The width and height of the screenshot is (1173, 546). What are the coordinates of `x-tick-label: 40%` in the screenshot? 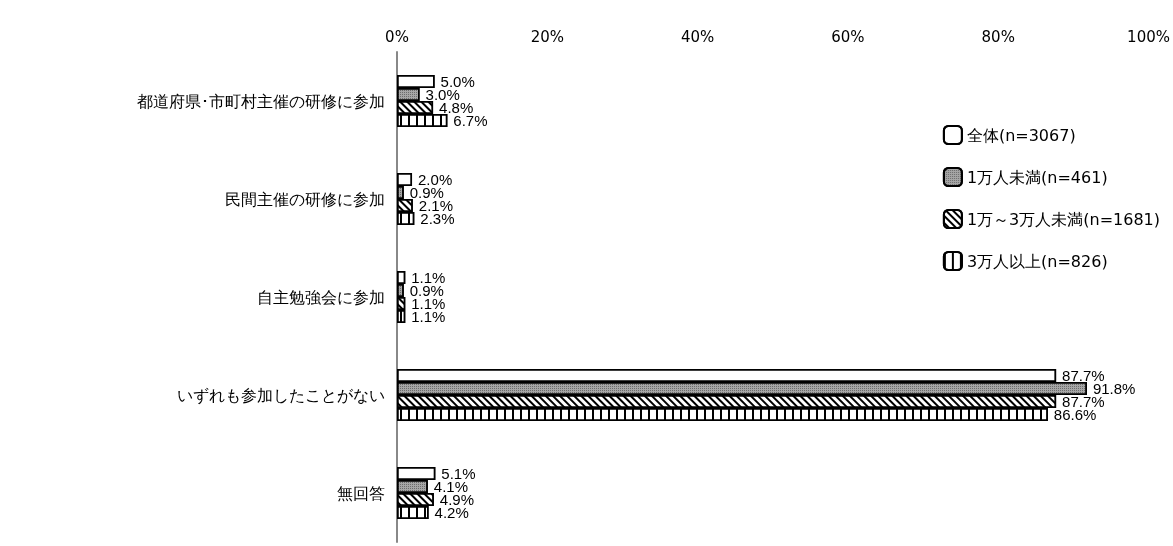 It's located at (697, 36).